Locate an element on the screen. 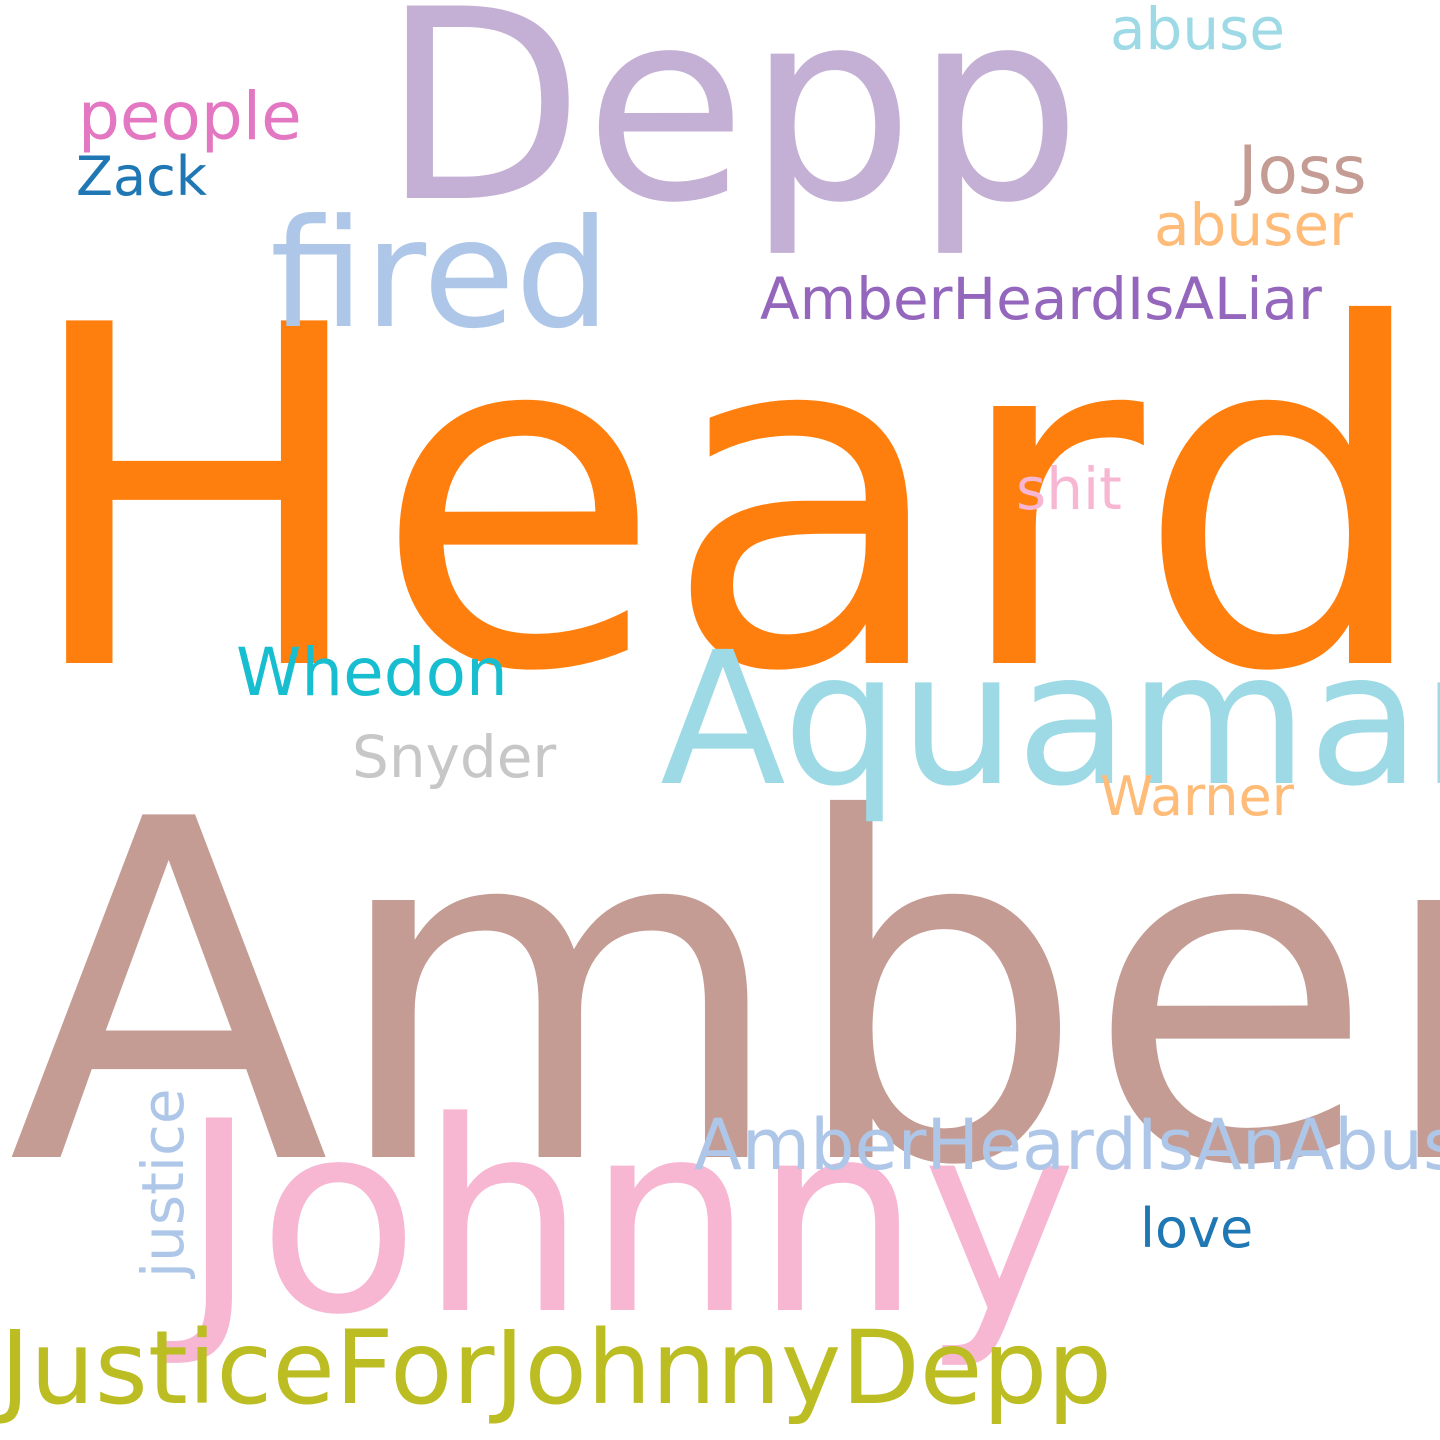 This screenshot has width=1440, height=1440. word-love: love is located at coordinates (1197, 1228).